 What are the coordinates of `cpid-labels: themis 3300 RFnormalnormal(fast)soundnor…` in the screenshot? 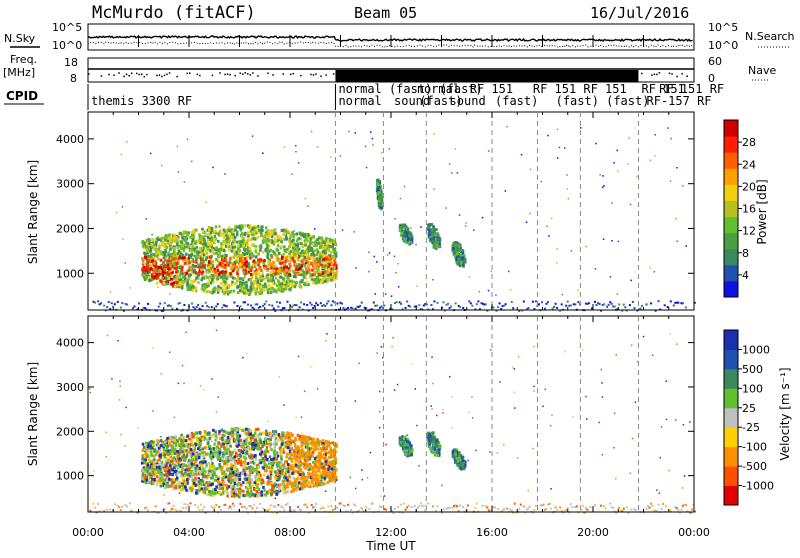 It's located at (406, 96).